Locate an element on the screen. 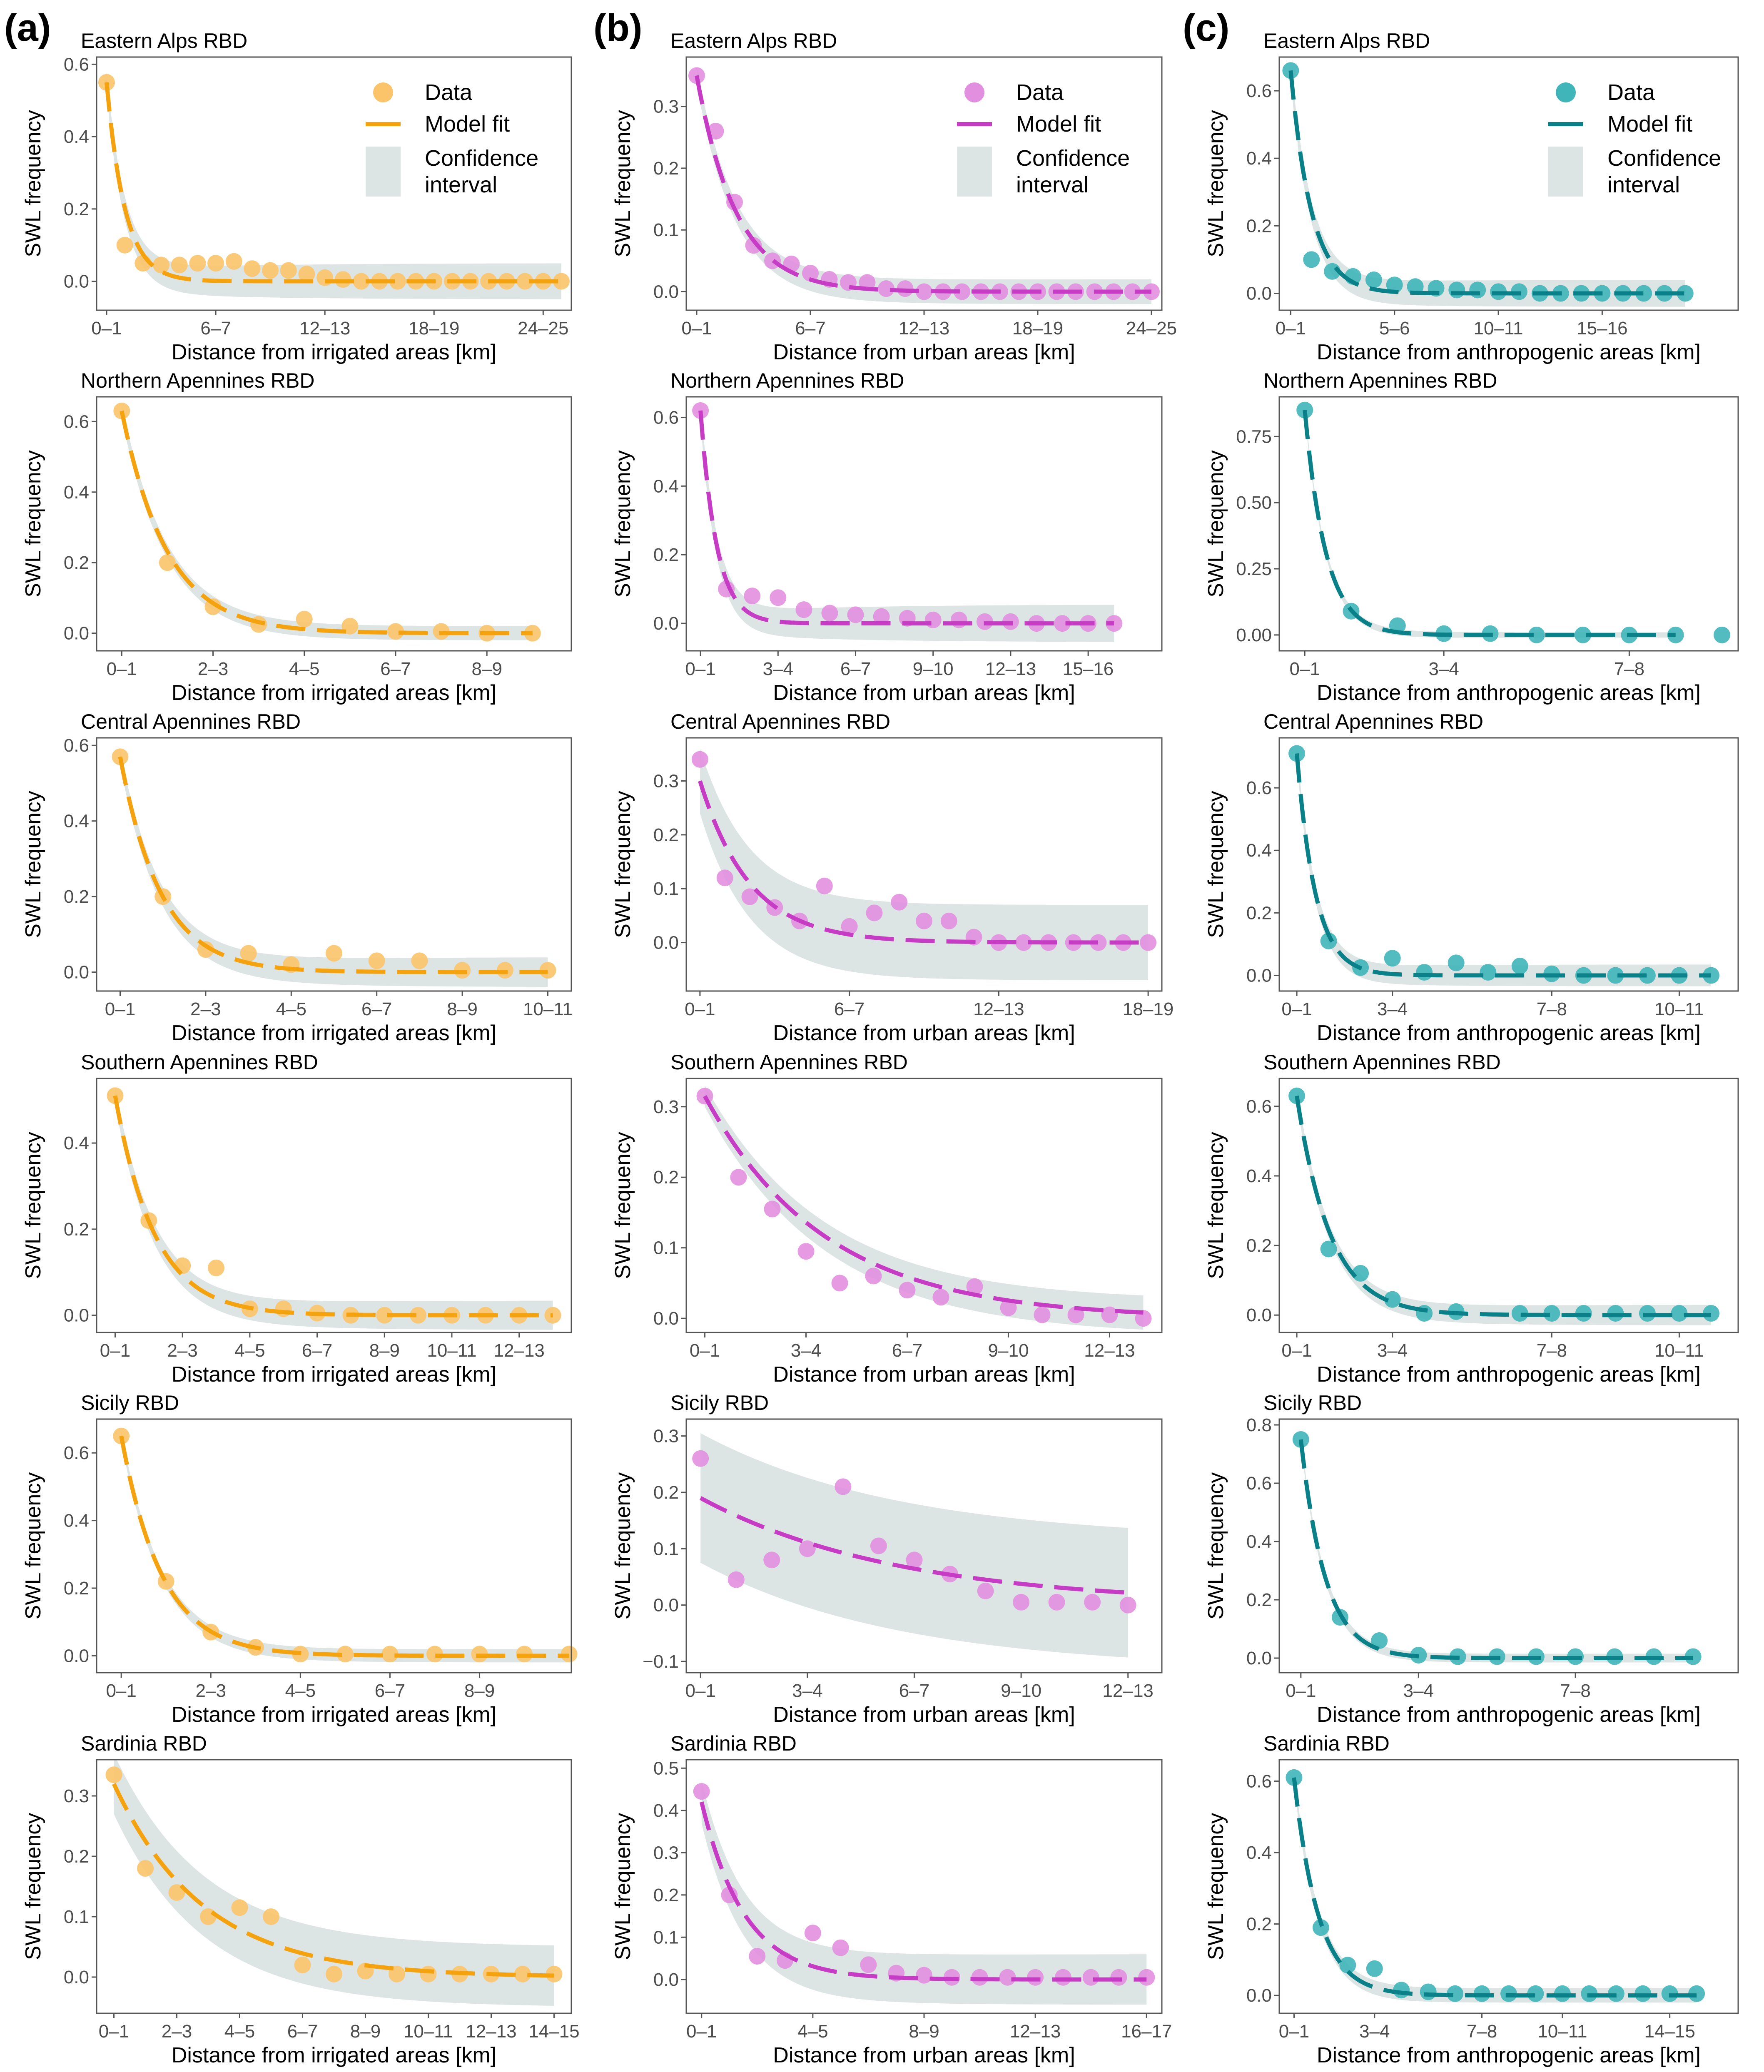 The image size is (1764, 2072). x-tick-label: 7–8 is located at coordinates (1552, 1350).